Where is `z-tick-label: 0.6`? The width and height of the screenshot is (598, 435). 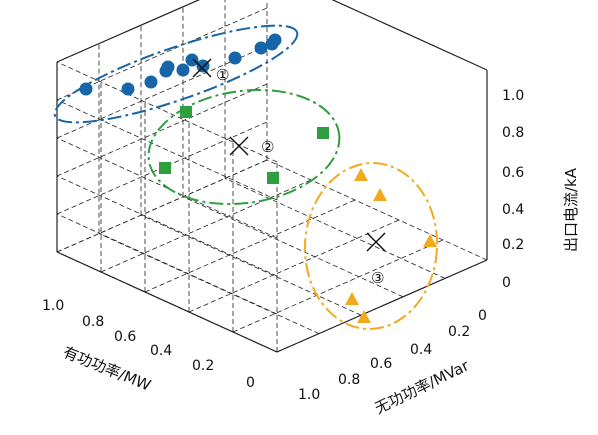 z-tick-label: 0.6 is located at coordinates (513, 173).